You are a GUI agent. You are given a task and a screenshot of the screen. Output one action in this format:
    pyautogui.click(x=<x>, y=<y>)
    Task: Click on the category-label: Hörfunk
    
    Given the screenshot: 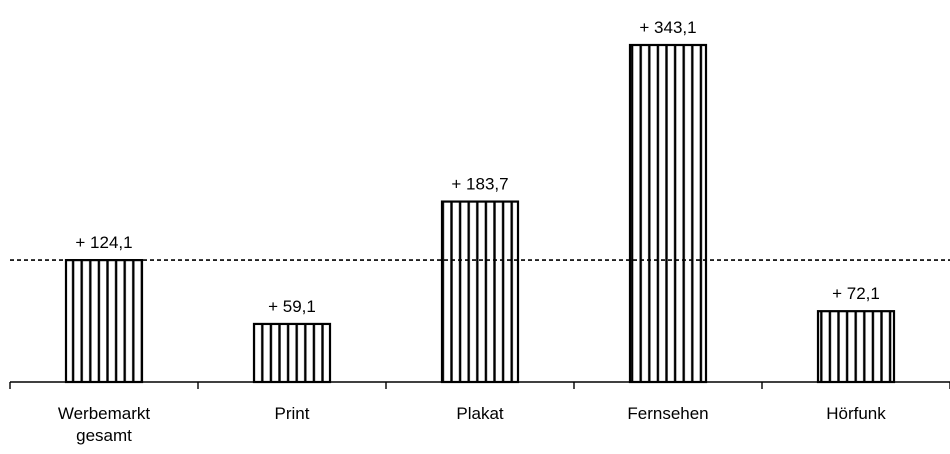 What is the action you would take?
    pyautogui.click(x=856, y=413)
    